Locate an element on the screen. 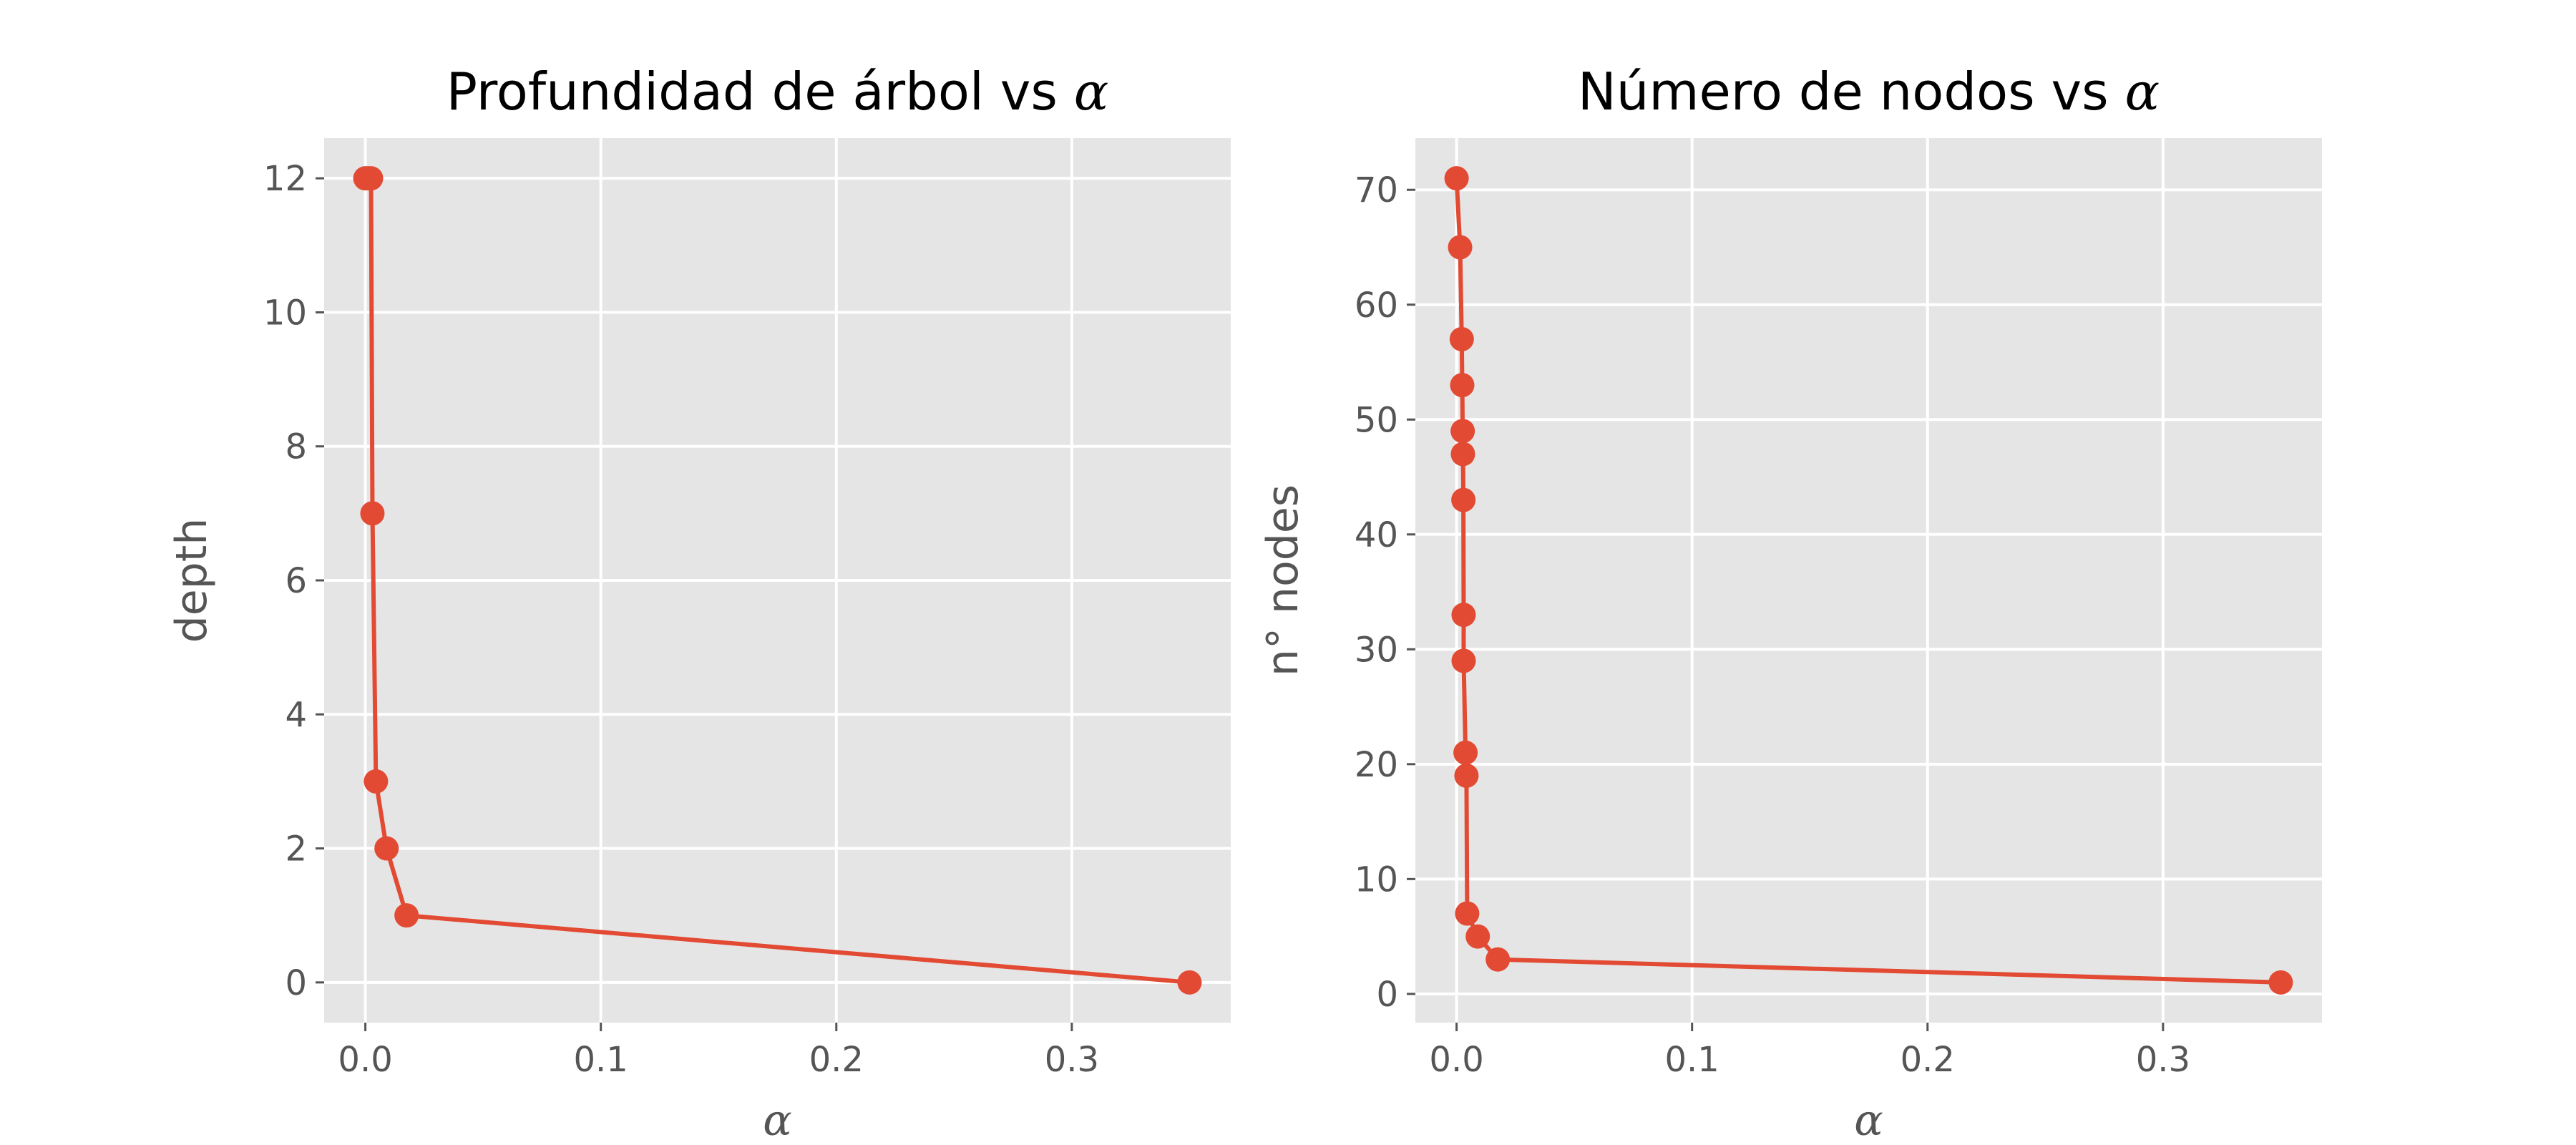 This screenshot has height=1145, width=2576. chart-title: Número de nodos vs α is located at coordinates (1869, 92).